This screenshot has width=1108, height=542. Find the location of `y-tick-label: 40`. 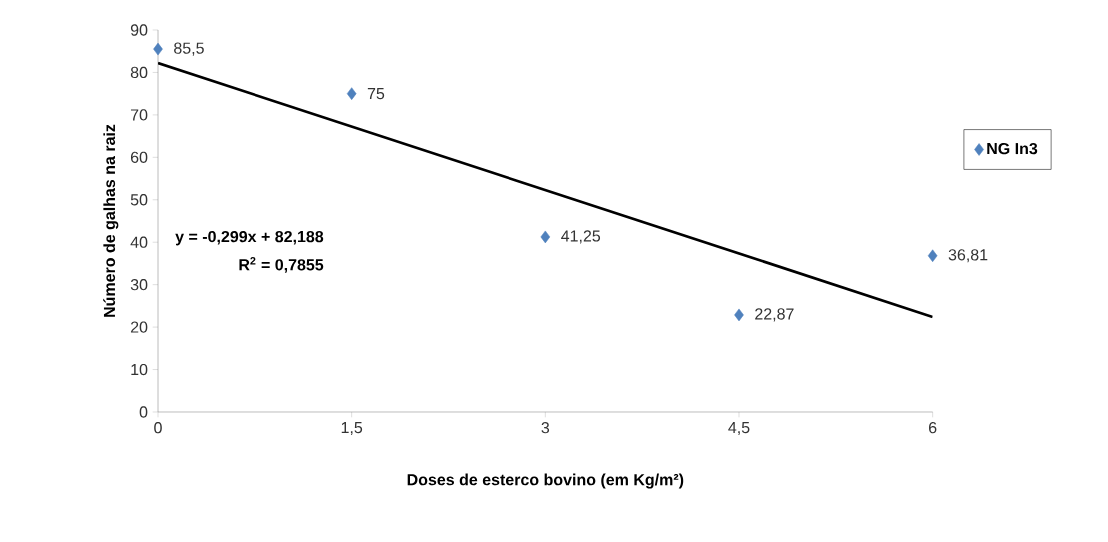

y-tick-label: 40 is located at coordinates (139, 242).